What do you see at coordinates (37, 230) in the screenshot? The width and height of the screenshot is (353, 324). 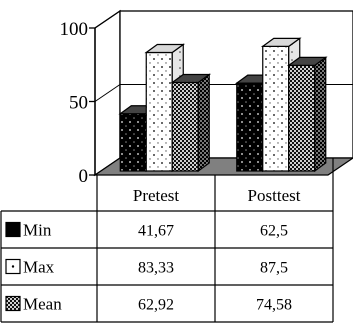 I see `legend-label: Min` at bounding box center [37, 230].